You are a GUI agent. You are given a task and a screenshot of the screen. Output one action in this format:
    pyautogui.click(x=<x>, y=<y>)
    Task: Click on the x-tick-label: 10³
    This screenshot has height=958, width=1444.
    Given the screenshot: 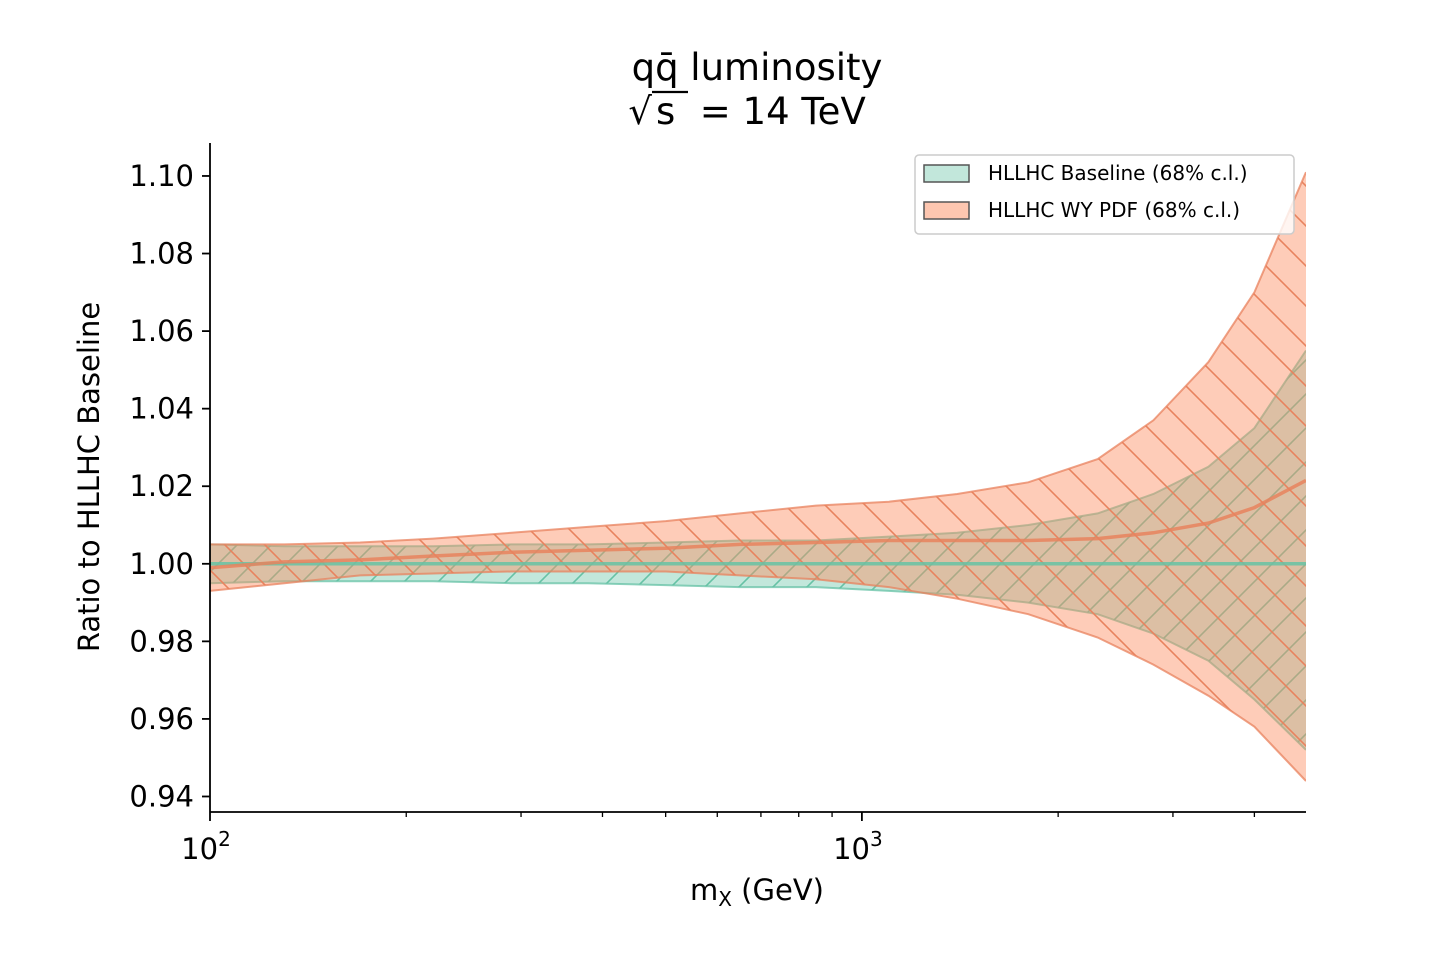 What is the action you would take?
    pyautogui.click(x=858, y=846)
    